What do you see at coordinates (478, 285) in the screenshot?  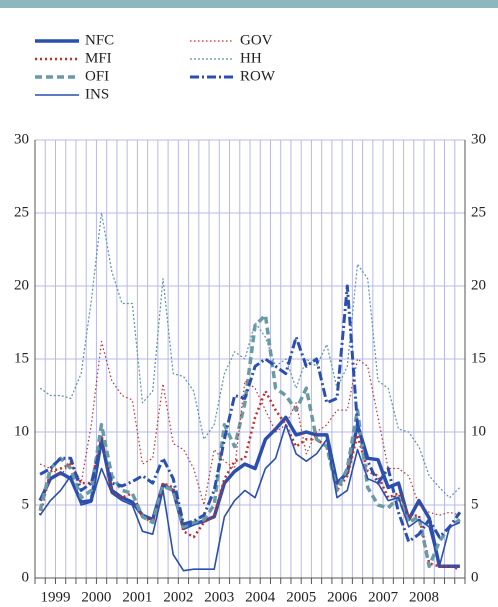 I see `y2-tick-label: 20` at bounding box center [478, 285].